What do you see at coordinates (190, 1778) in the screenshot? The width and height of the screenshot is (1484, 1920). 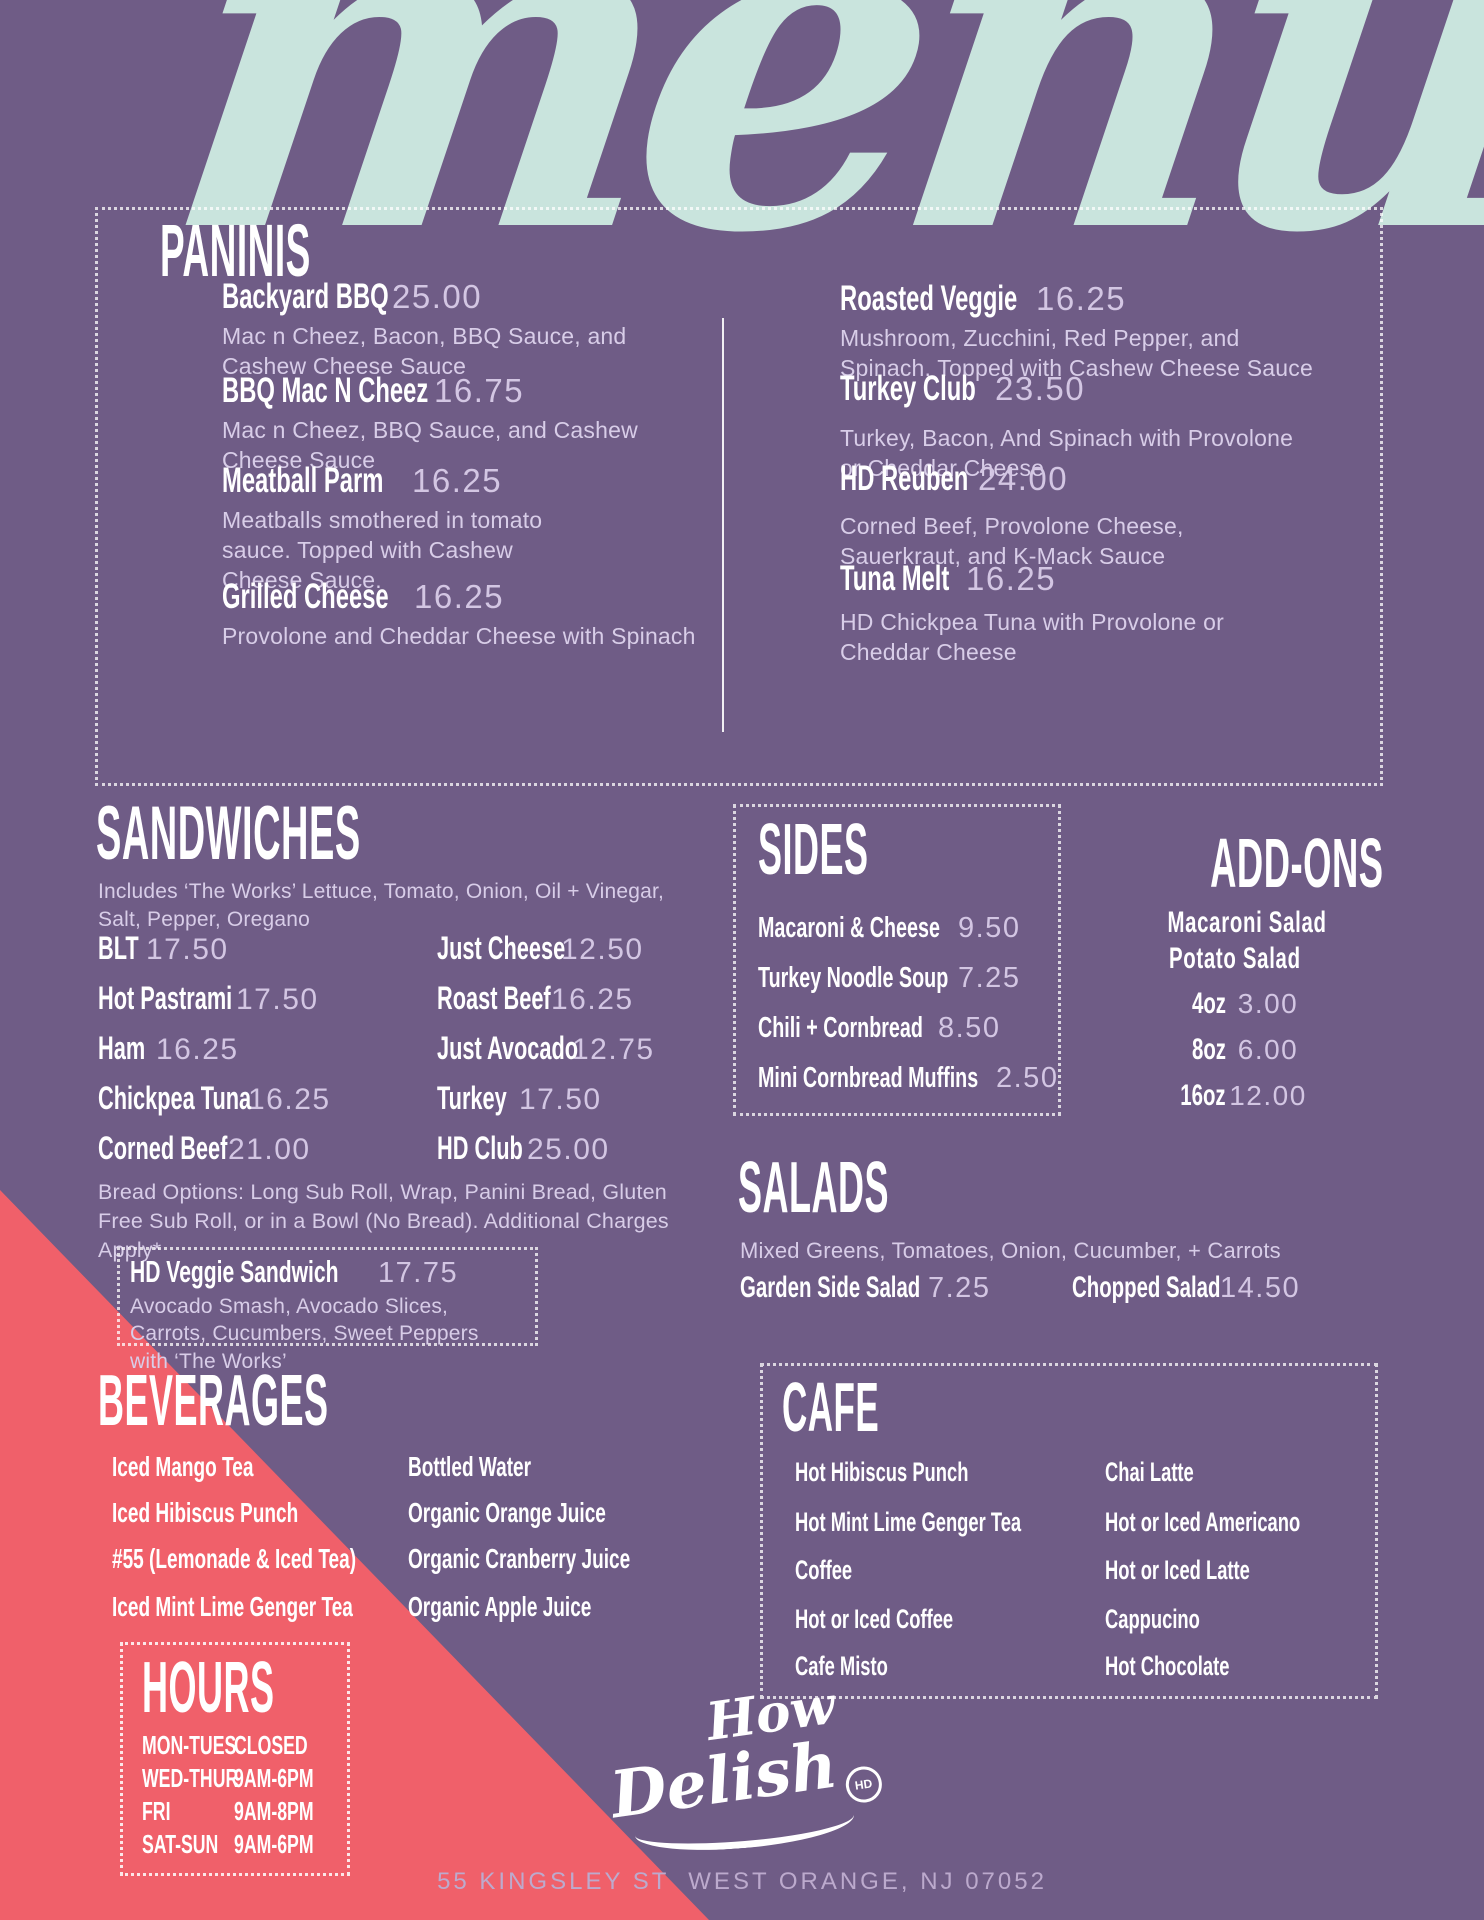 I see `hours-days: WED-THUR` at bounding box center [190, 1778].